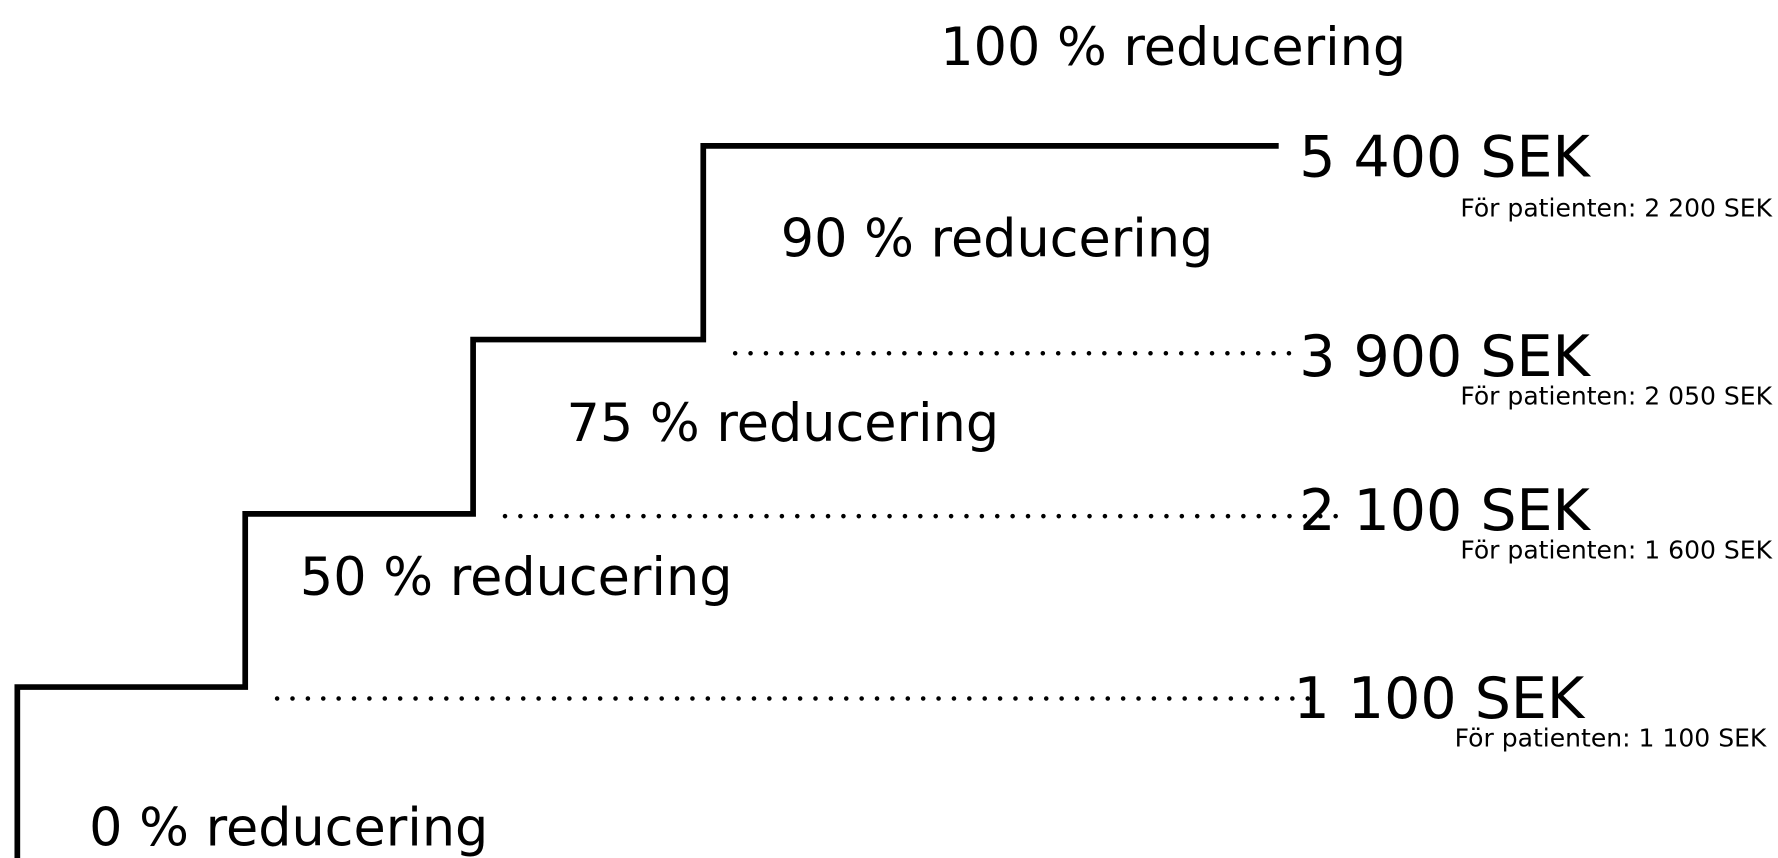  What do you see at coordinates (1616, 396) in the screenshot?
I see `patient-amount: För patienten: 2 050 SEK` at bounding box center [1616, 396].